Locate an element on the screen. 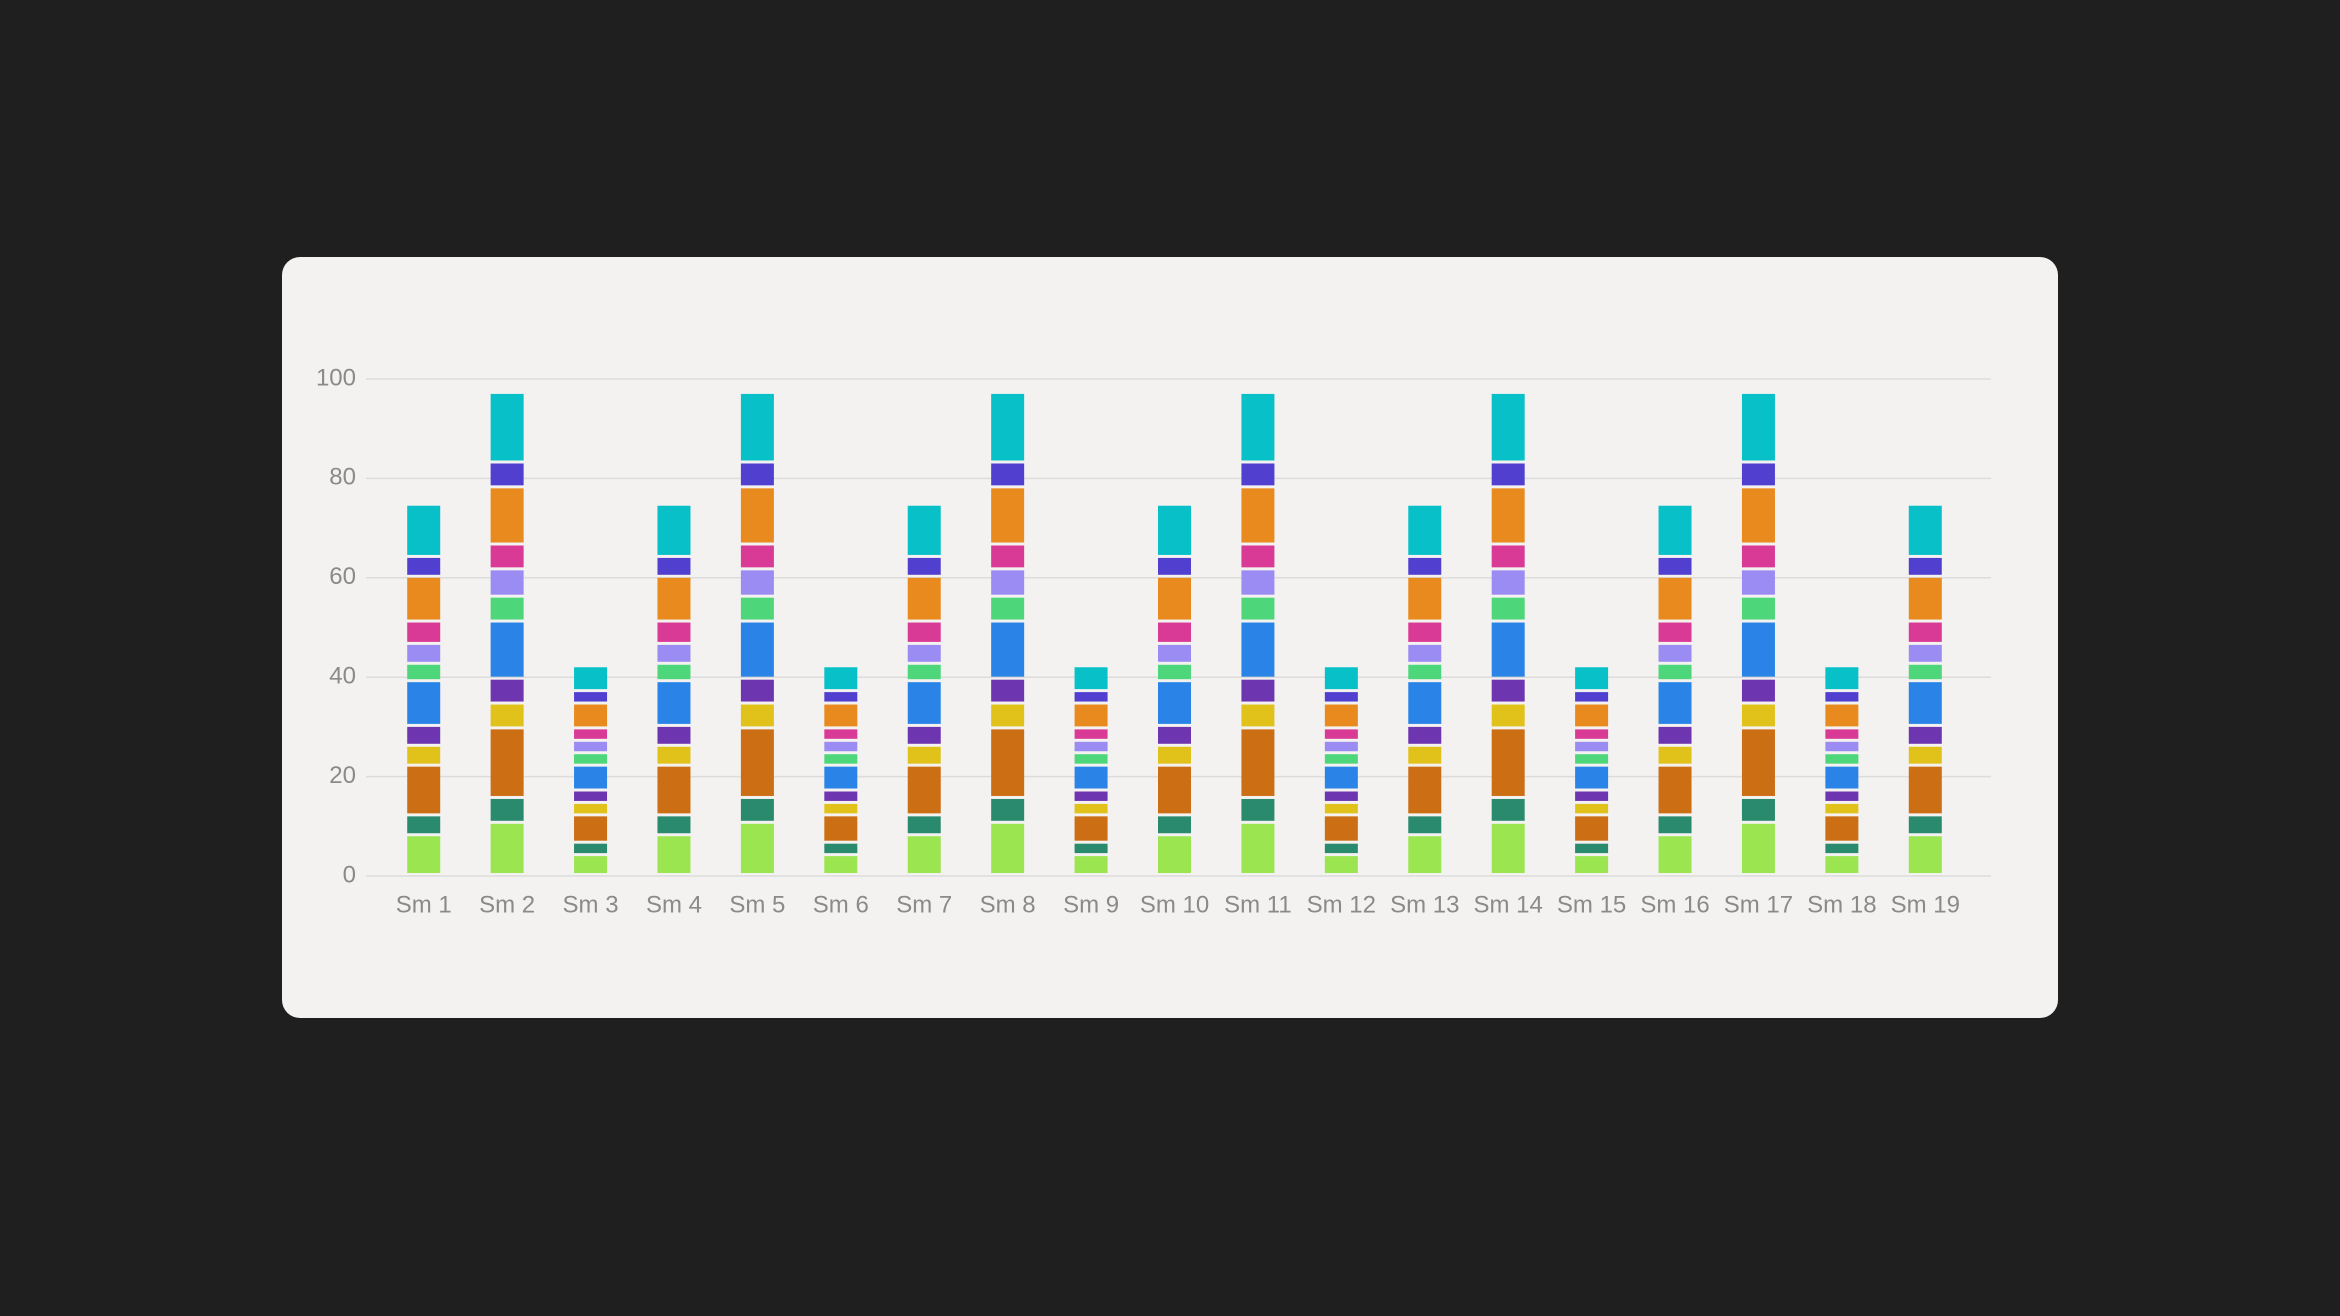 The height and width of the screenshot is (1316, 2340). x-tick-label: Sm 18 is located at coordinates (1841, 904).